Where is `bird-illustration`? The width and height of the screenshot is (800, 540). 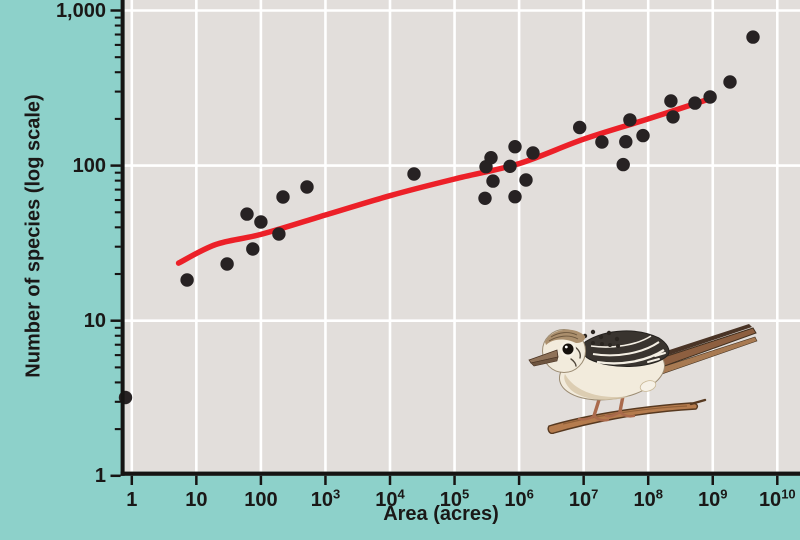
bird-illustration is located at coordinates (643, 379).